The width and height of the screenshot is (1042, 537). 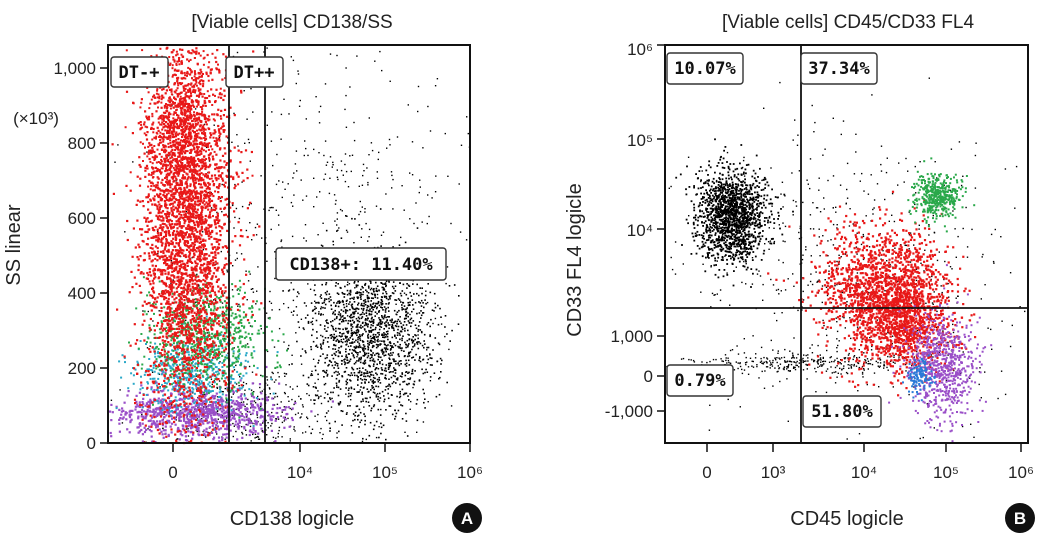 I want to click on chart-a-x-axis: 0 10⁴ 10⁵ 10⁶, so click(x=325, y=462).